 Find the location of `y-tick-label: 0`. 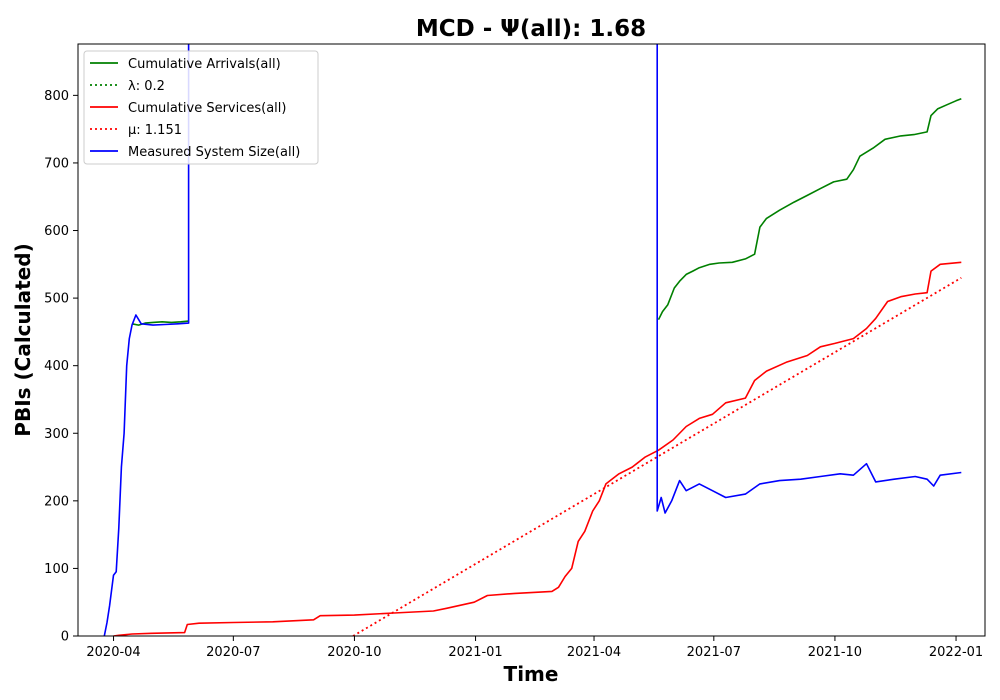

y-tick-label: 0 is located at coordinates (65, 637).